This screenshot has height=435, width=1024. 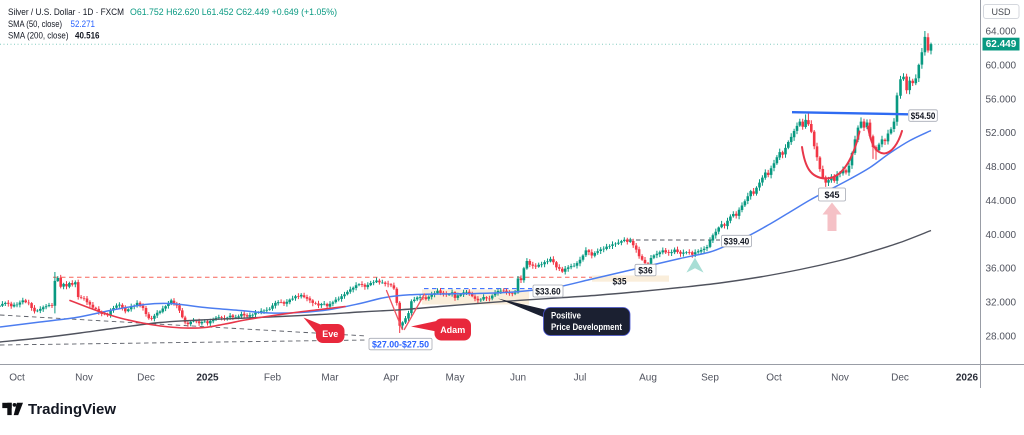 What do you see at coordinates (35, 24) in the screenshot?
I see `svg-text: SMA (50, close)` at bounding box center [35, 24].